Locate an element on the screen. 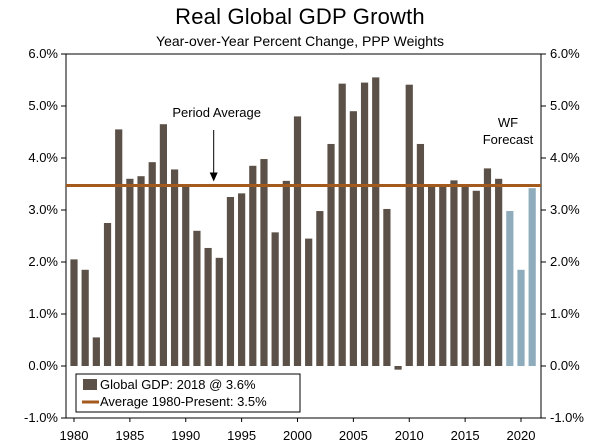  forecast-annotation-line2: Forecast is located at coordinates (508, 139).